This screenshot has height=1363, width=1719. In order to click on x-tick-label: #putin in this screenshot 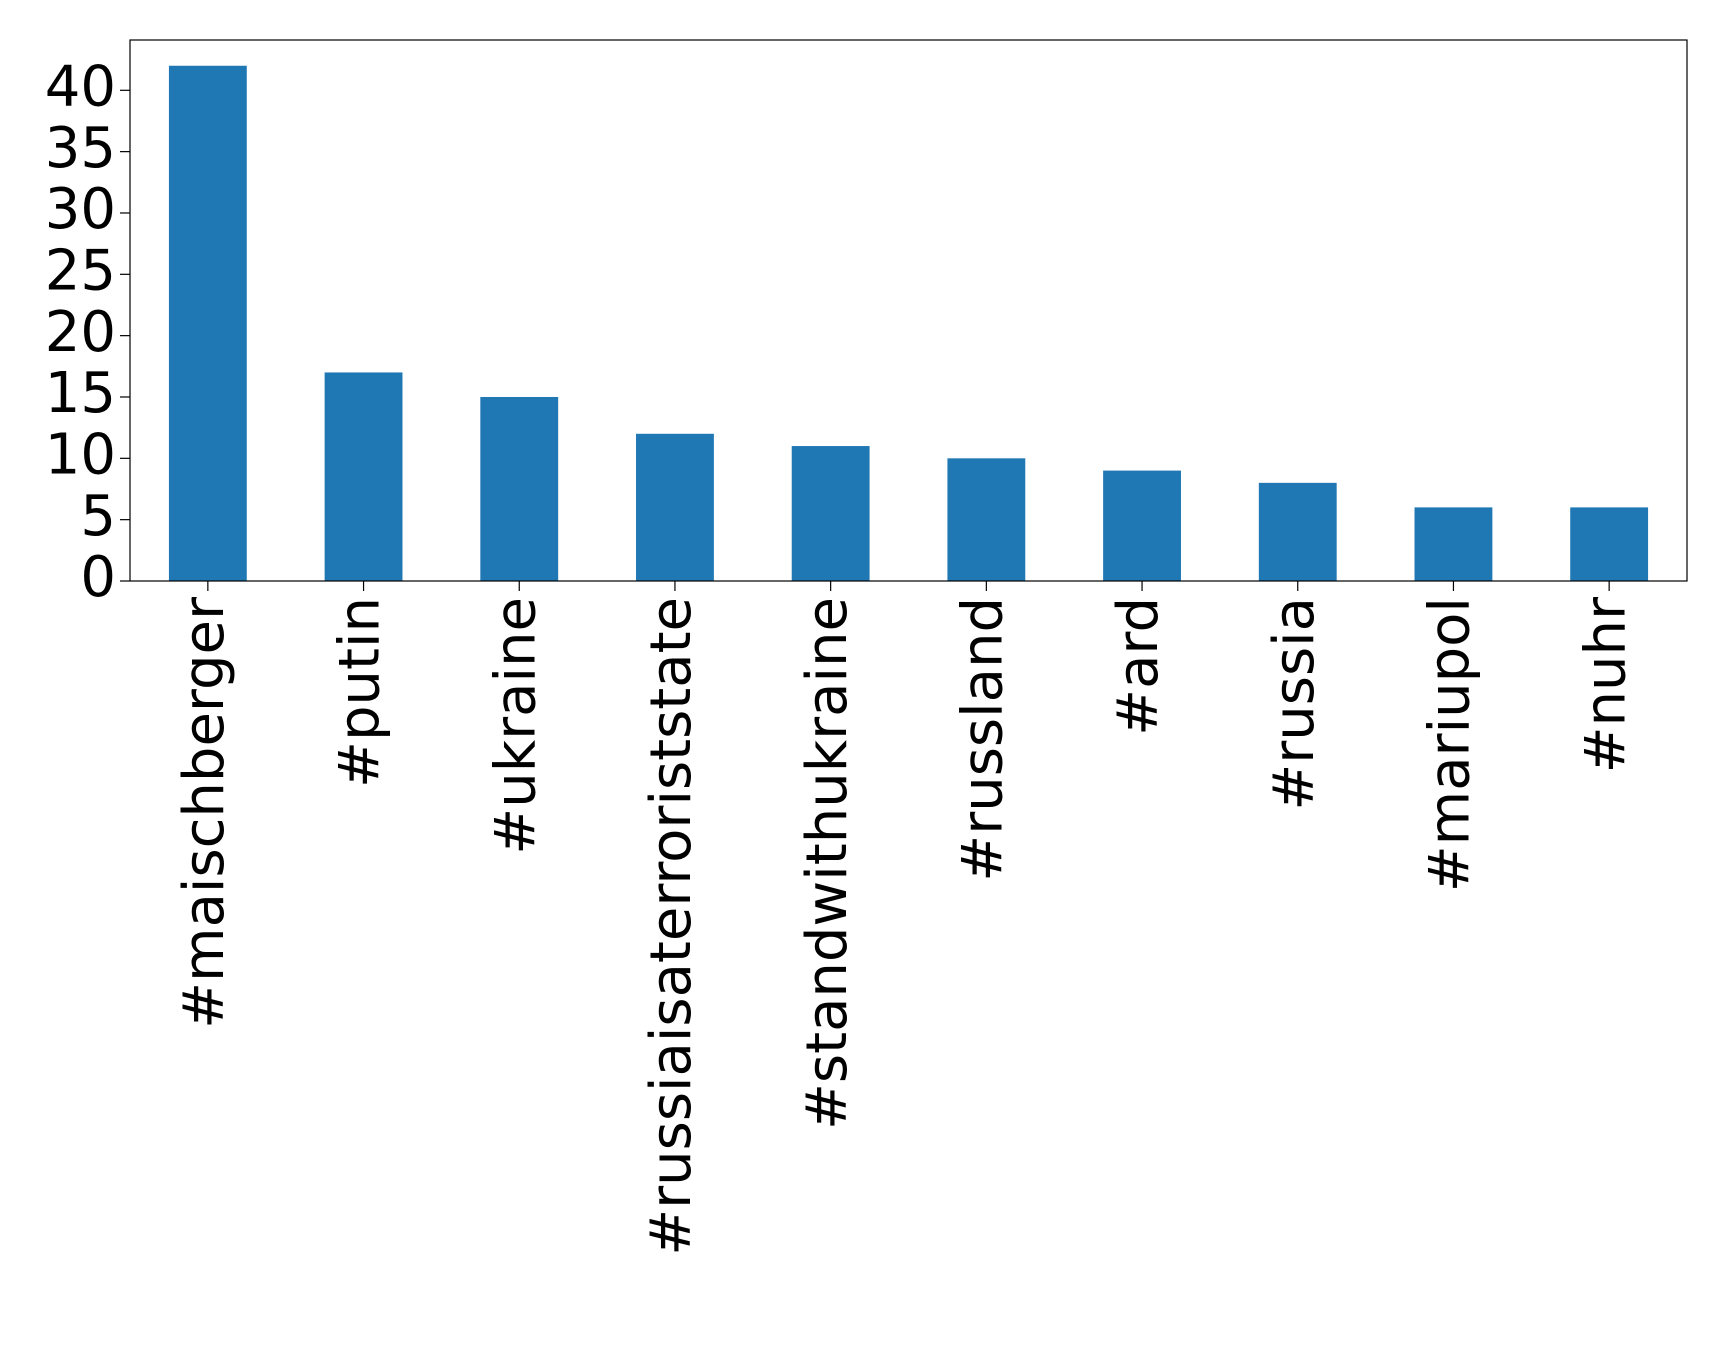, I will do `click(360, 692)`.